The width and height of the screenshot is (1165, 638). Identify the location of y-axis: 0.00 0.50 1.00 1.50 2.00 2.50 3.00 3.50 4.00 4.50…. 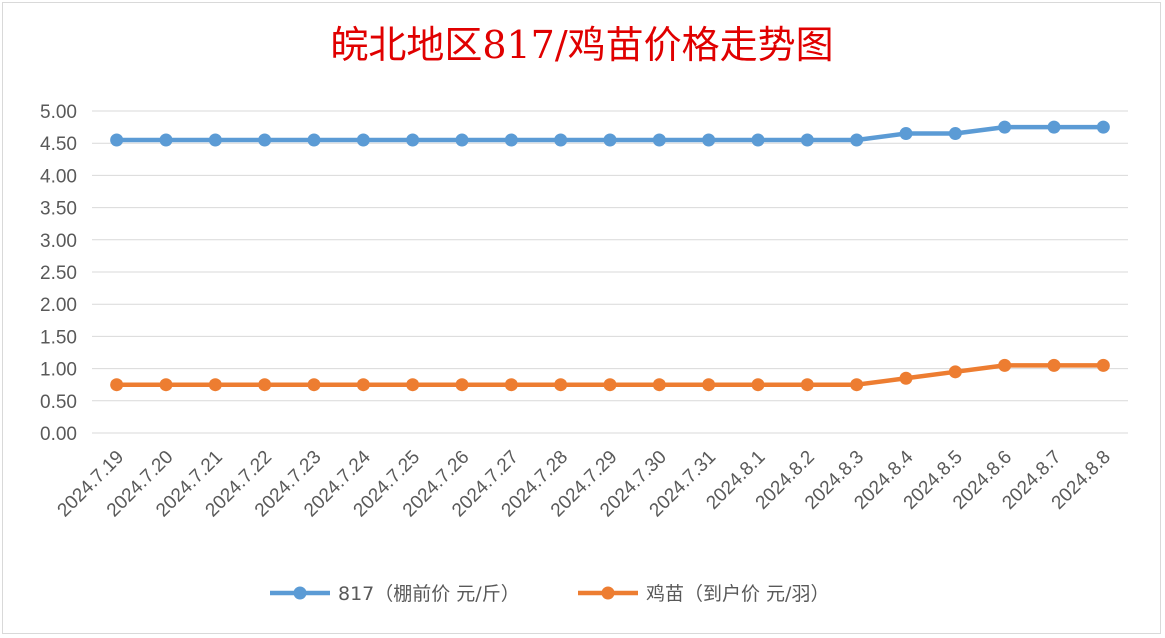
(58, 273).